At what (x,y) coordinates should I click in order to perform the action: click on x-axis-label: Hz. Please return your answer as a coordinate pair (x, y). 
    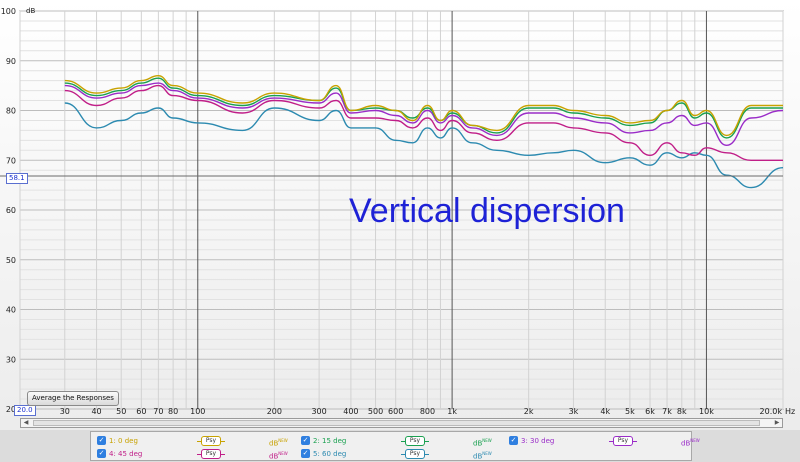
    Looking at the image, I should click on (790, 411).